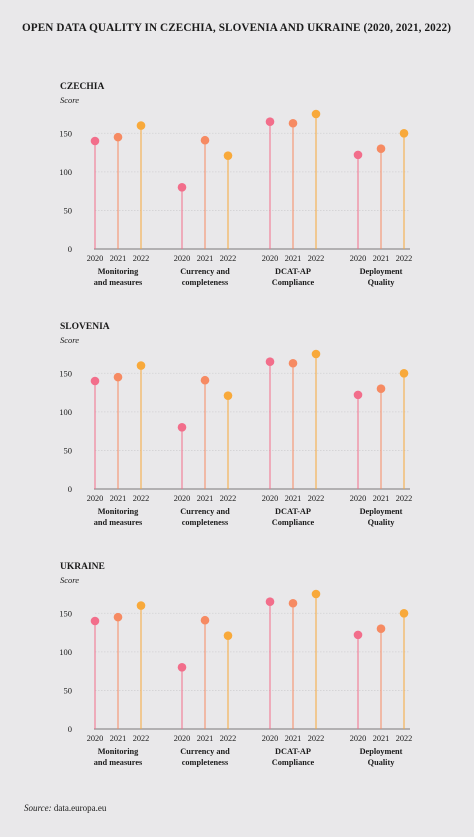  I want to click on source-note: Source: data.europa.eu, so click(65, 808).